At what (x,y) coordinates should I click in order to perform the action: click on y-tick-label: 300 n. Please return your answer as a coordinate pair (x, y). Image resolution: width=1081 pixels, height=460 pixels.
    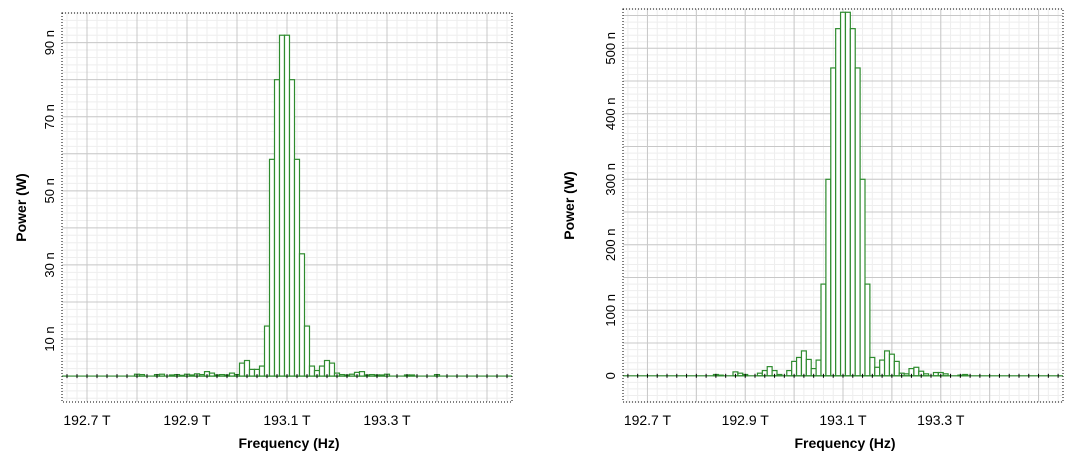
    Looking at the image, I should click on (610, 179).